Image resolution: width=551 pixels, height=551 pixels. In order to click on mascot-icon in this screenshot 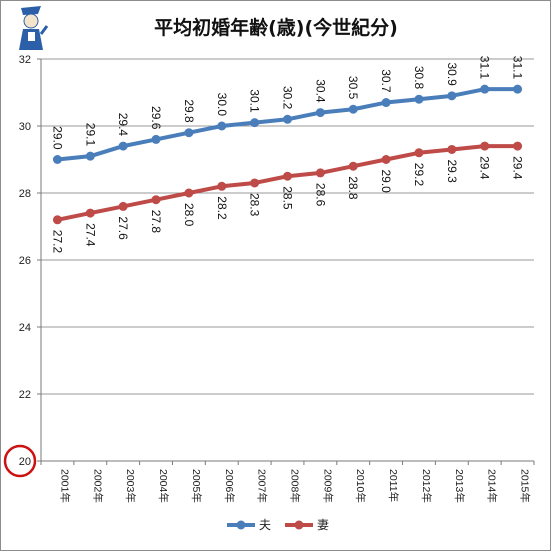, I will do `click(34, 28)`.